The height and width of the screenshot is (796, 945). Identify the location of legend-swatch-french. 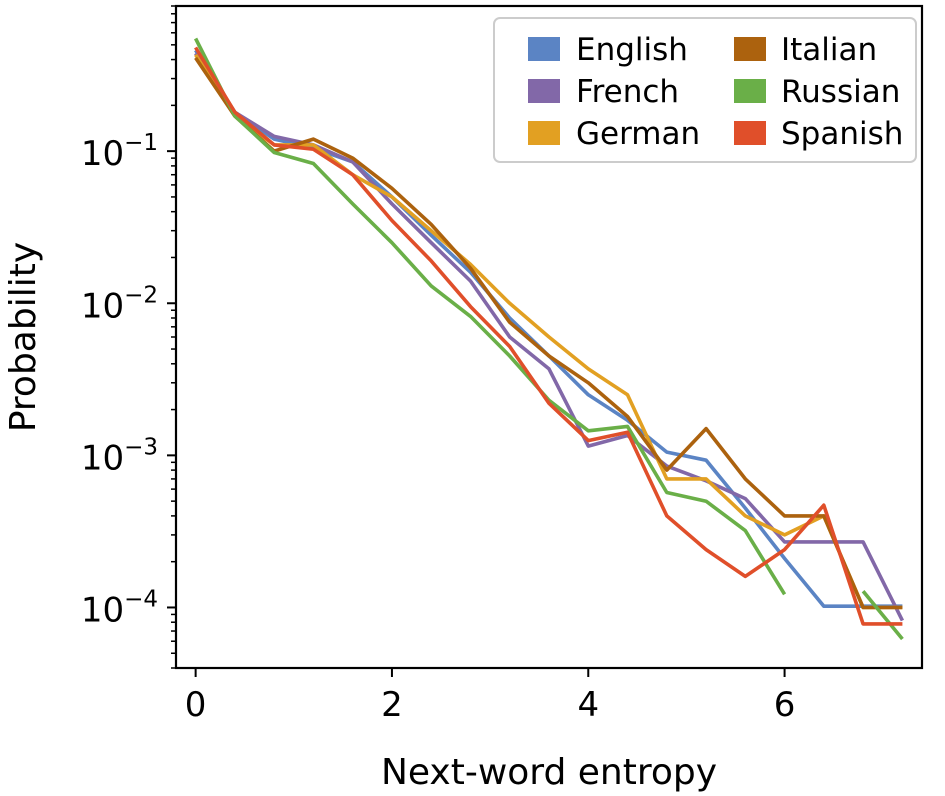
(544, 91).